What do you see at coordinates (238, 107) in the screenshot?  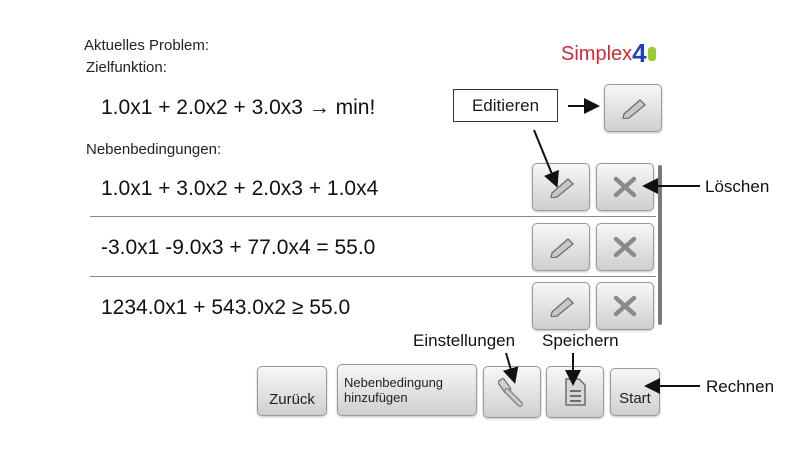 I see `objective-expression: 1.0x1 + 2.0x2 + 3.0x3 → min!` at bounding box center [238, 107].